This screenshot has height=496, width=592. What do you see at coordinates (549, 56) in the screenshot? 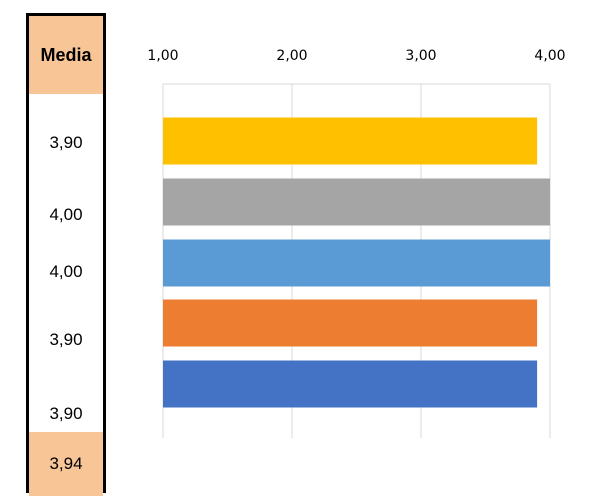
I see `x-tick-label: 4,00` at bounding box center [549, 56].